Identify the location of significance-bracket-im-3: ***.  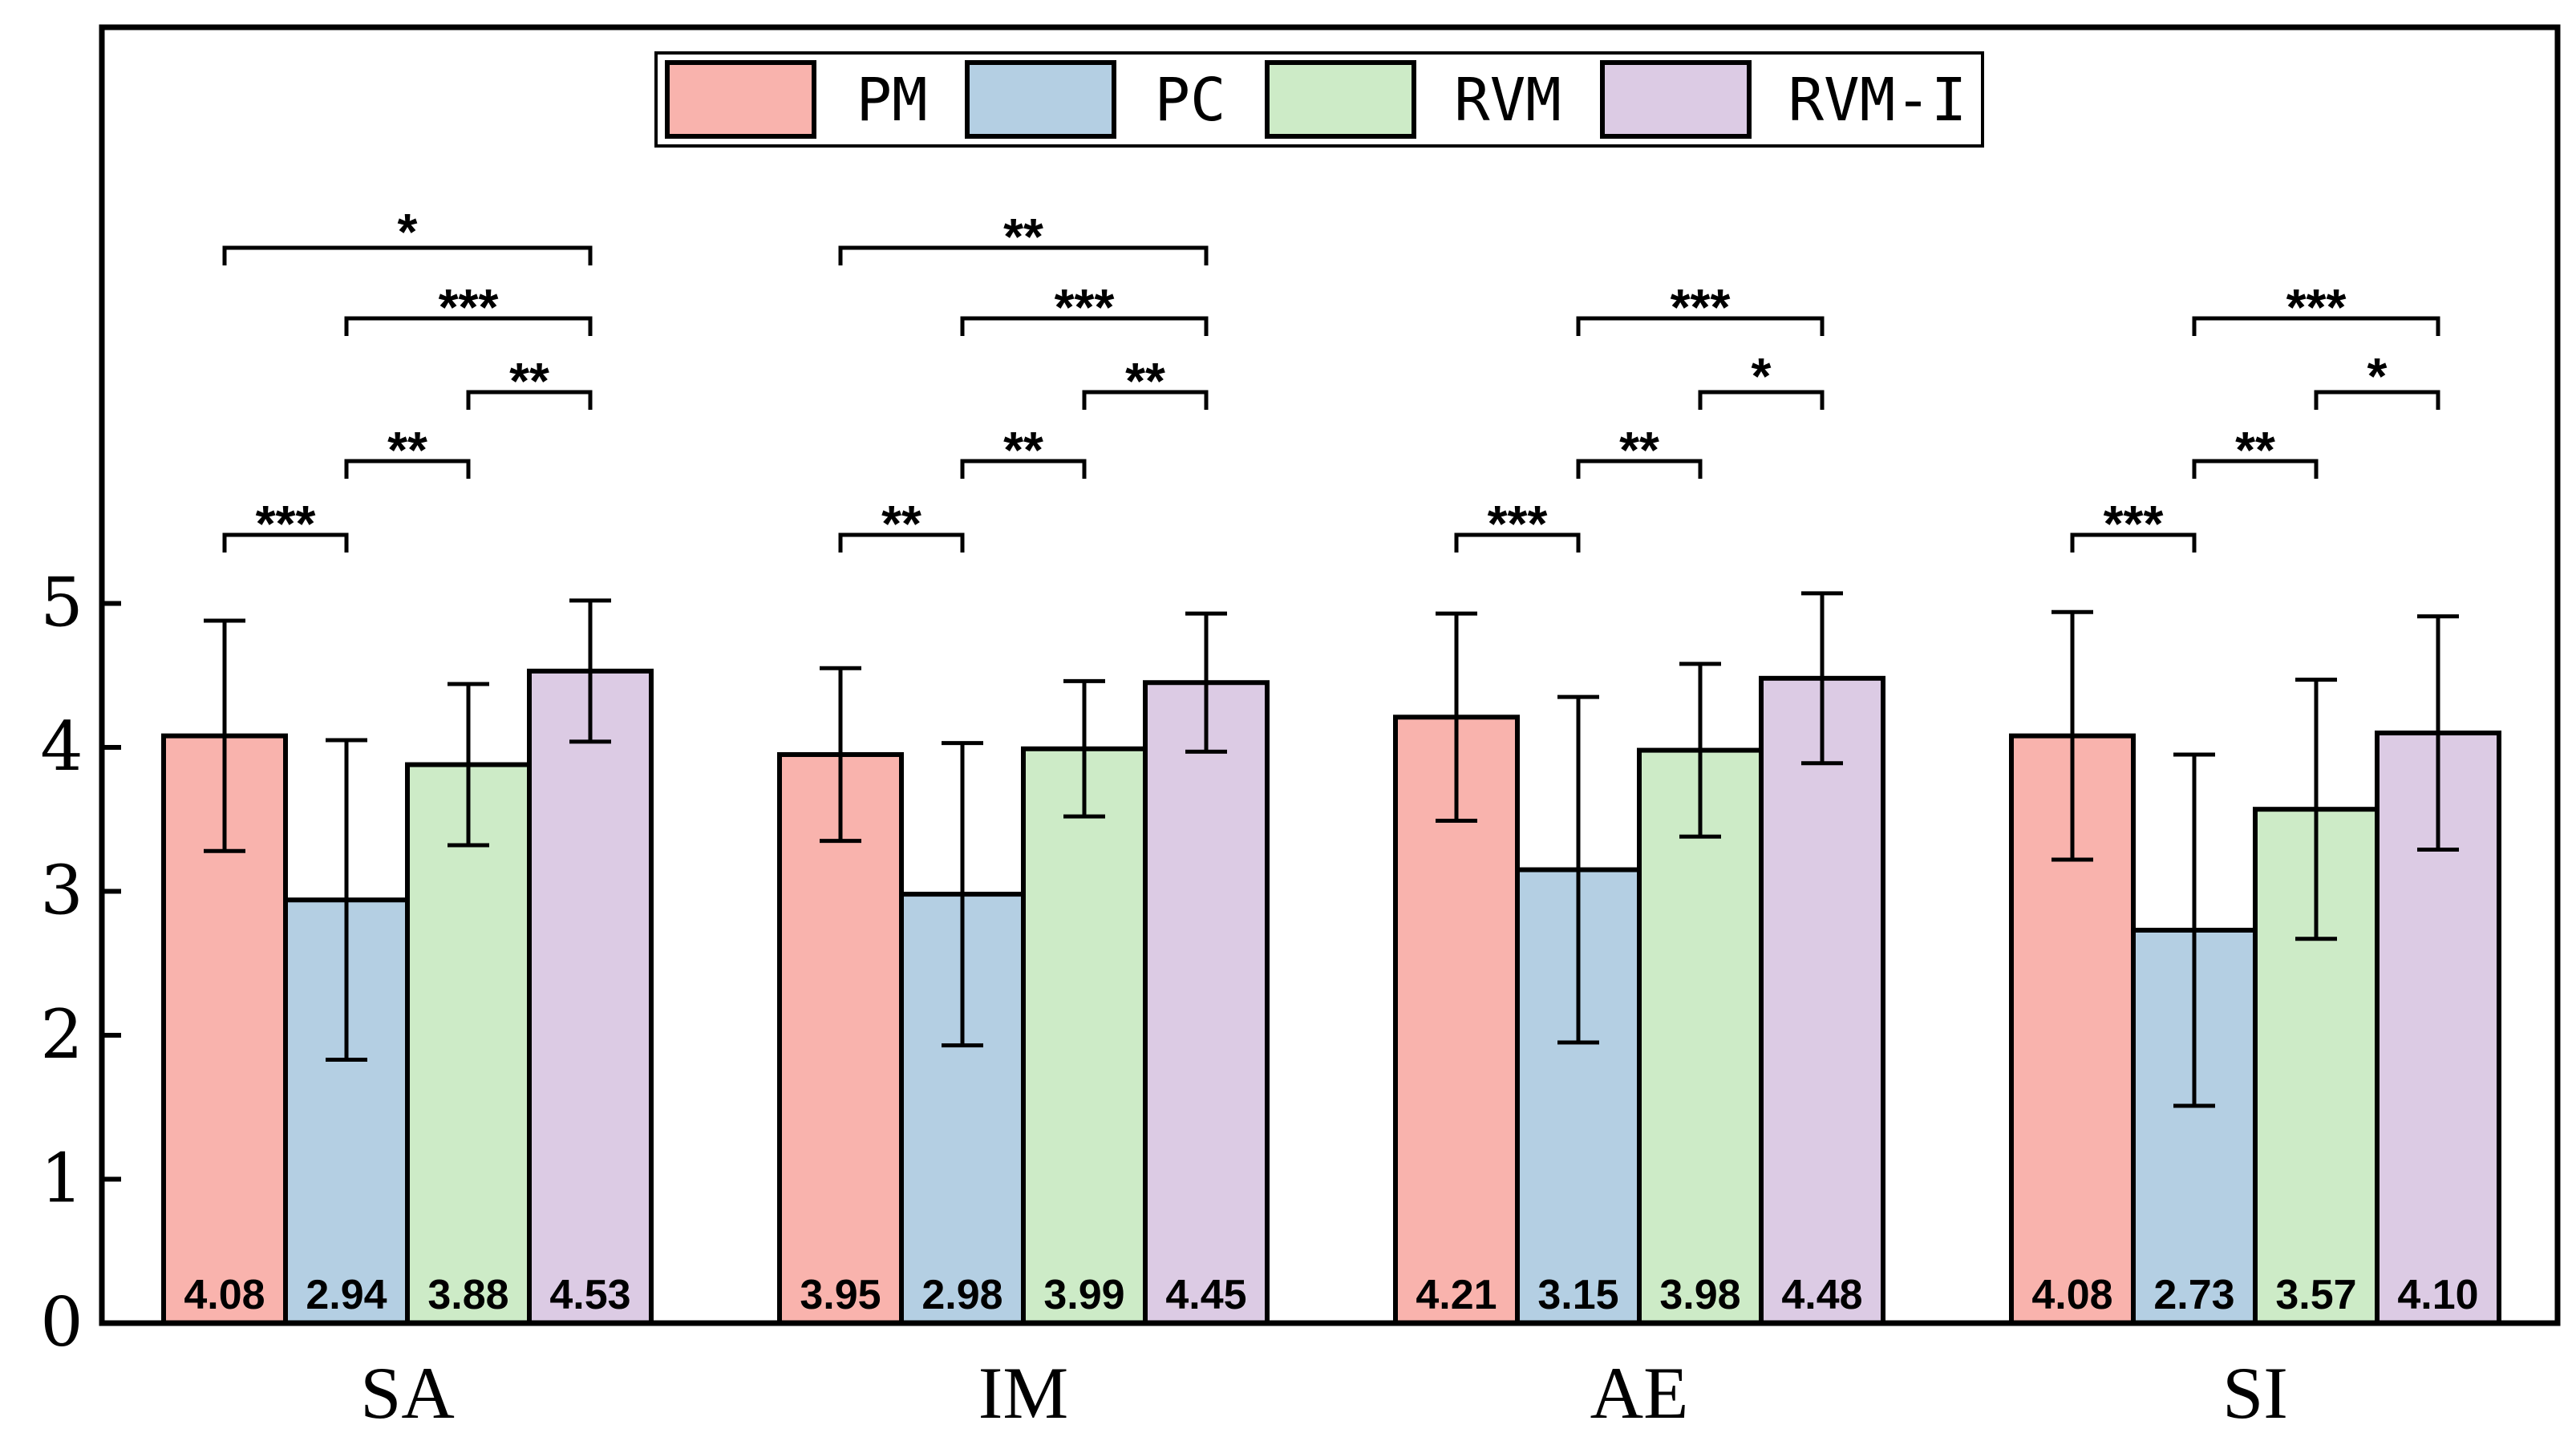
(1084, 307).